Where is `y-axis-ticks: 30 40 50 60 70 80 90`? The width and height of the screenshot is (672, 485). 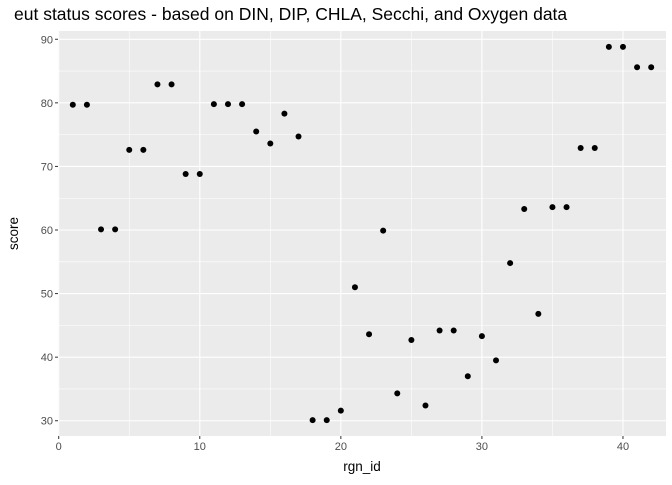
y-axis-ticks: 30 40 50 60 70 80 90 is located at coordinates (49, 231).